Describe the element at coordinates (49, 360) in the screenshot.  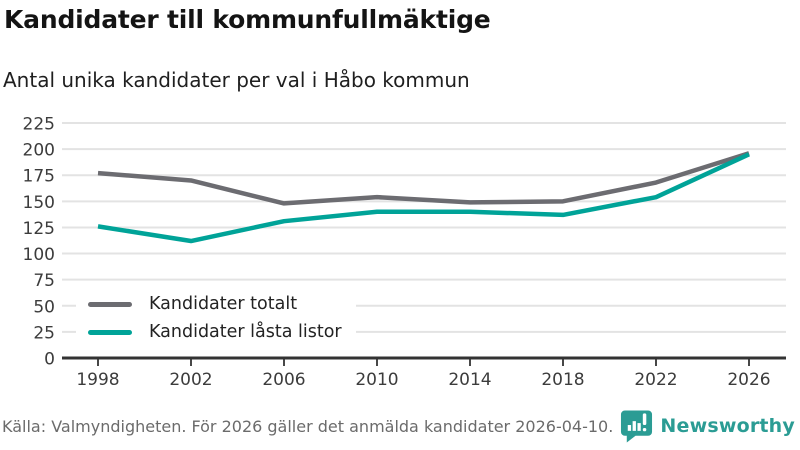
I see `y-tick-label: 0` at that location.